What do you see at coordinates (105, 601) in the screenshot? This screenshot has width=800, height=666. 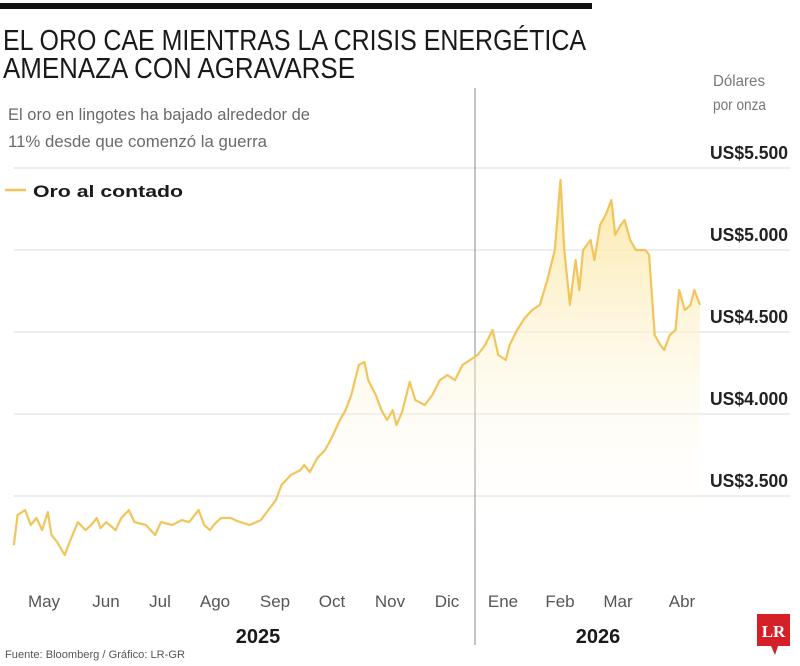 I see `x-tick-label: Jun` at bounding box center [105, 601].